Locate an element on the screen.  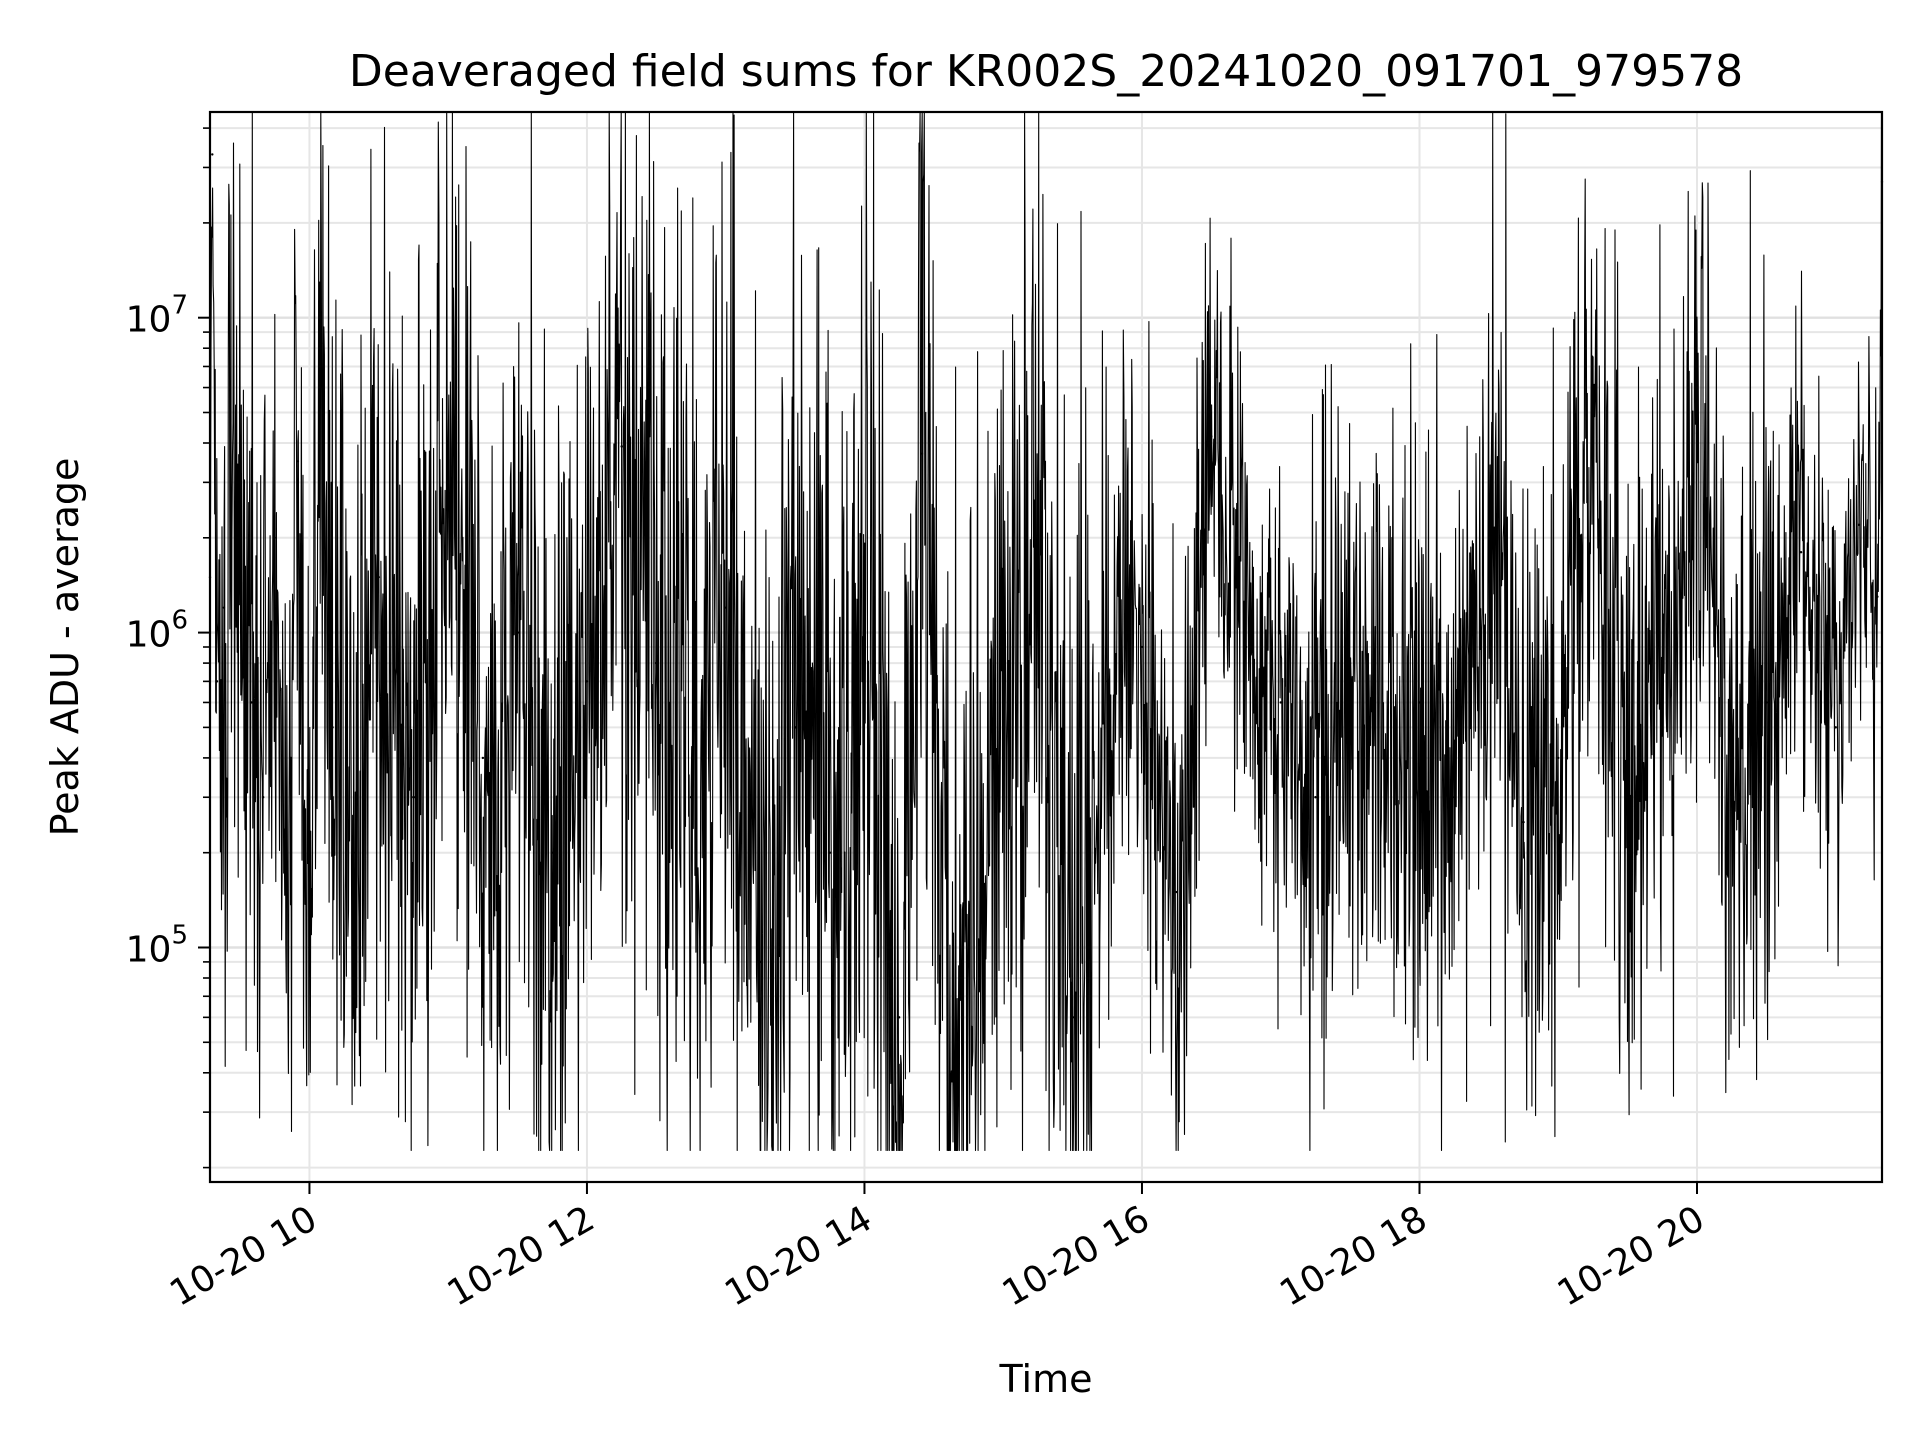
x-axis-label: Time is located at coordinates (1046, 1379).